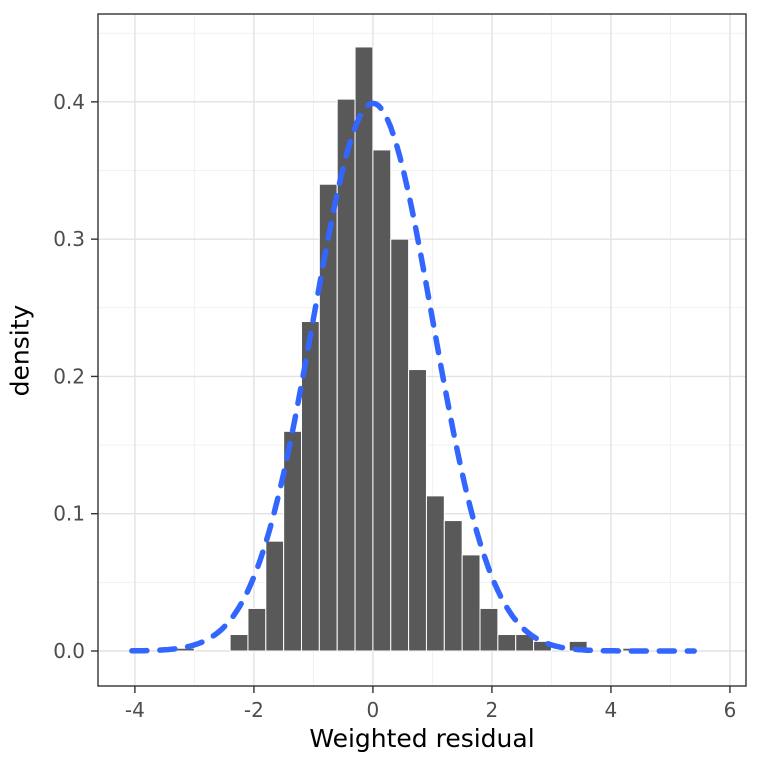 The image size is (768, 768). What do you see at coordinates (69, 376) in the screenshot?
I see `y-tick-label: 0.2` at bounding box center [69, 376].